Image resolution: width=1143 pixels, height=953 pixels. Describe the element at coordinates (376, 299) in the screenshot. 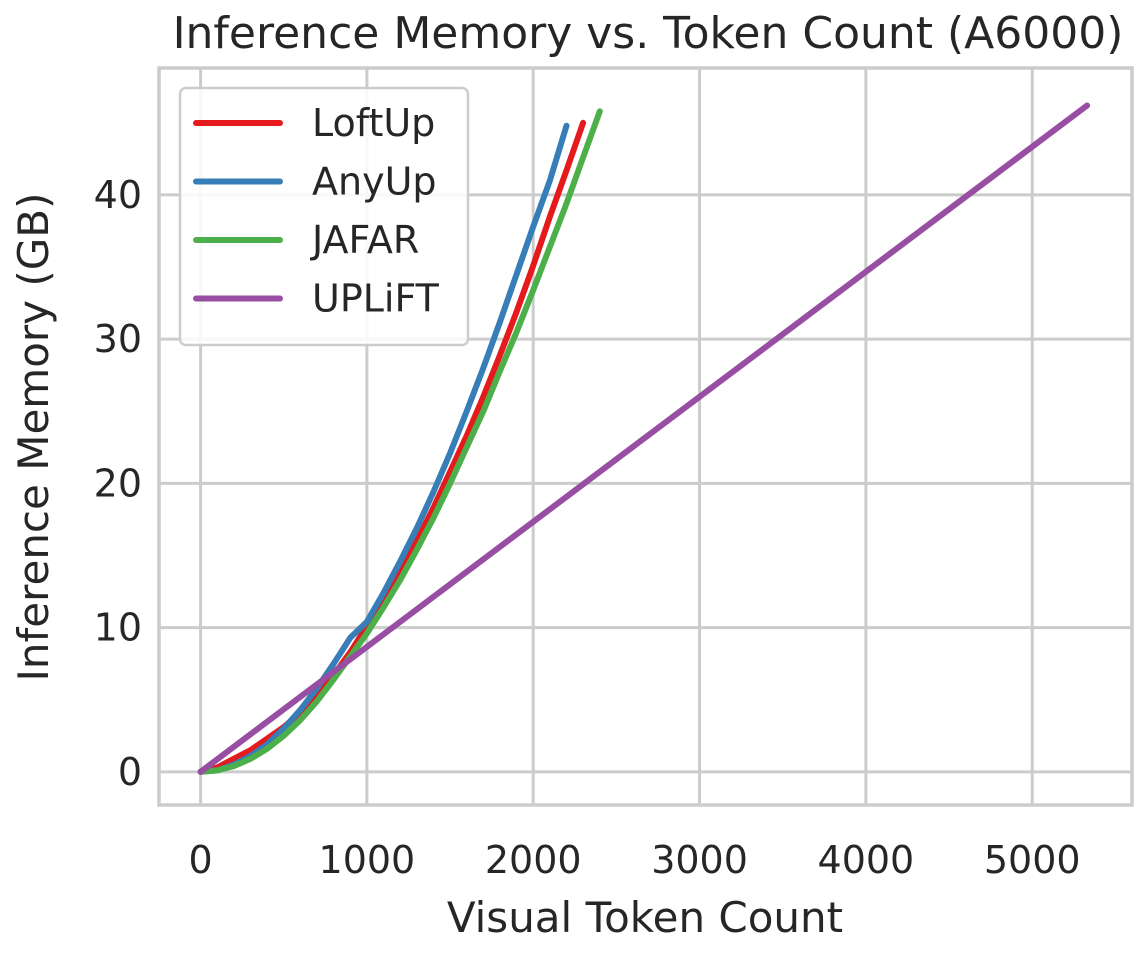

I see `legend-label-uplift: UPLiFT` at that location.